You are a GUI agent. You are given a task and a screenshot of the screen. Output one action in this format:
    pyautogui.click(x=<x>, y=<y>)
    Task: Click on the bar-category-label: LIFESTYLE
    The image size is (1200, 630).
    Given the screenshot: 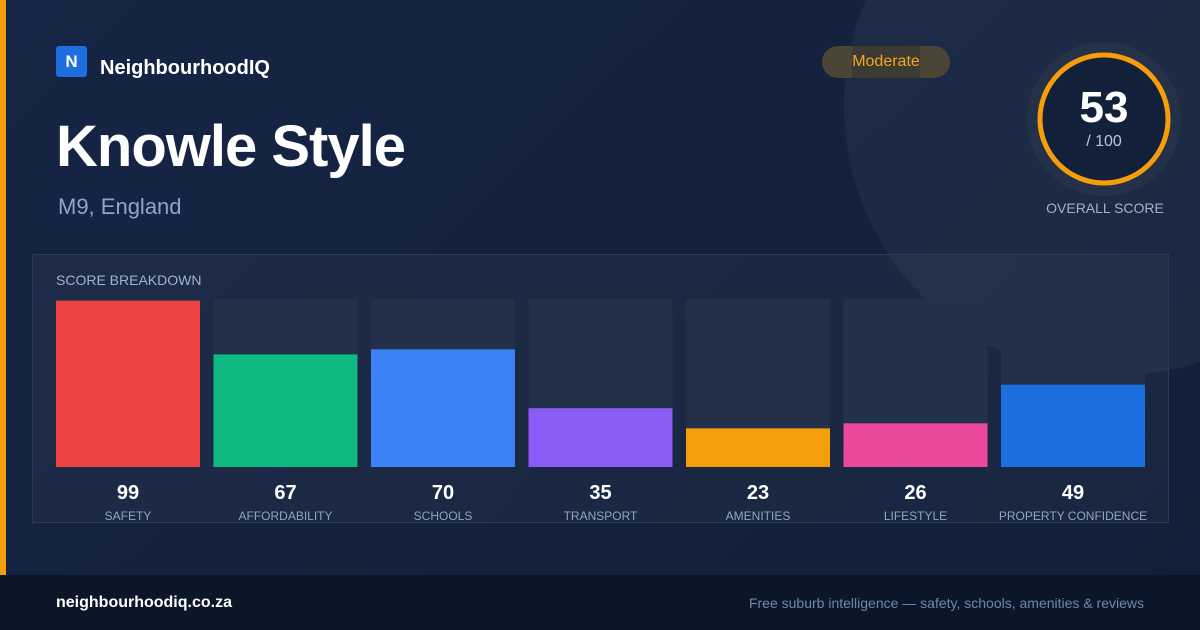 What is the action you would take?
    pyautogui.click(x=915, y=515)
    